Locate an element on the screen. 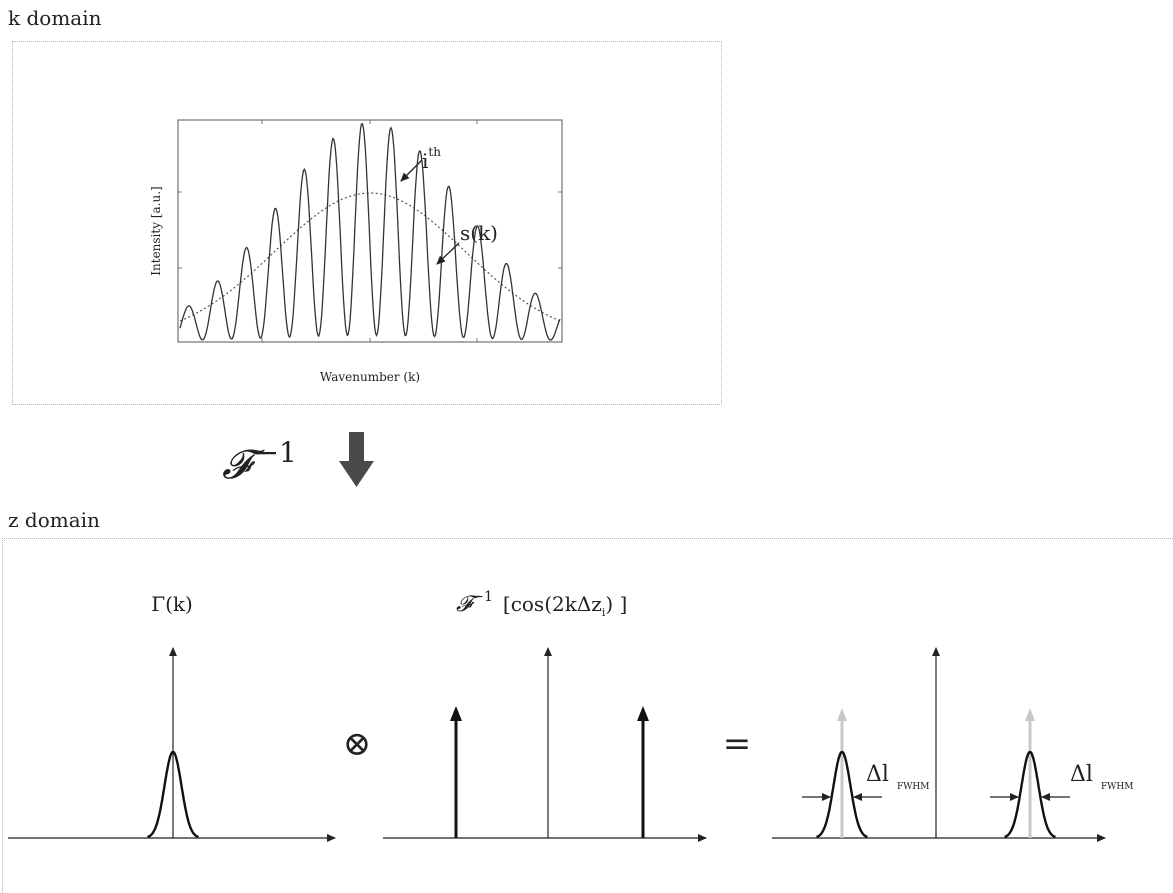 The height and width of the screenshot is (893, 1173). result-gaussian-right is located at coordinates (1030, 794).